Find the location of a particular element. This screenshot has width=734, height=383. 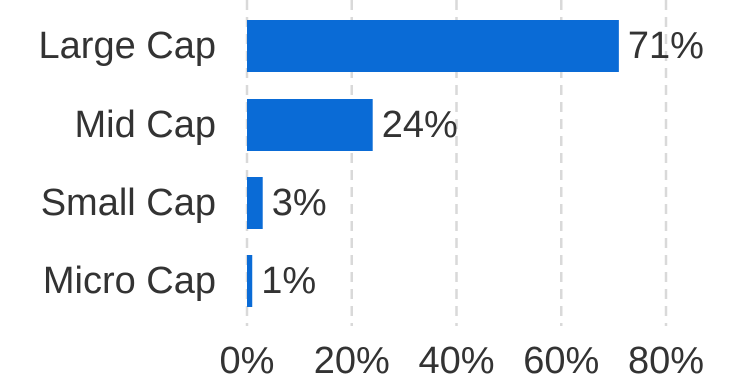

category-label-3: Micro Cap is located at coordinates (129, 281).